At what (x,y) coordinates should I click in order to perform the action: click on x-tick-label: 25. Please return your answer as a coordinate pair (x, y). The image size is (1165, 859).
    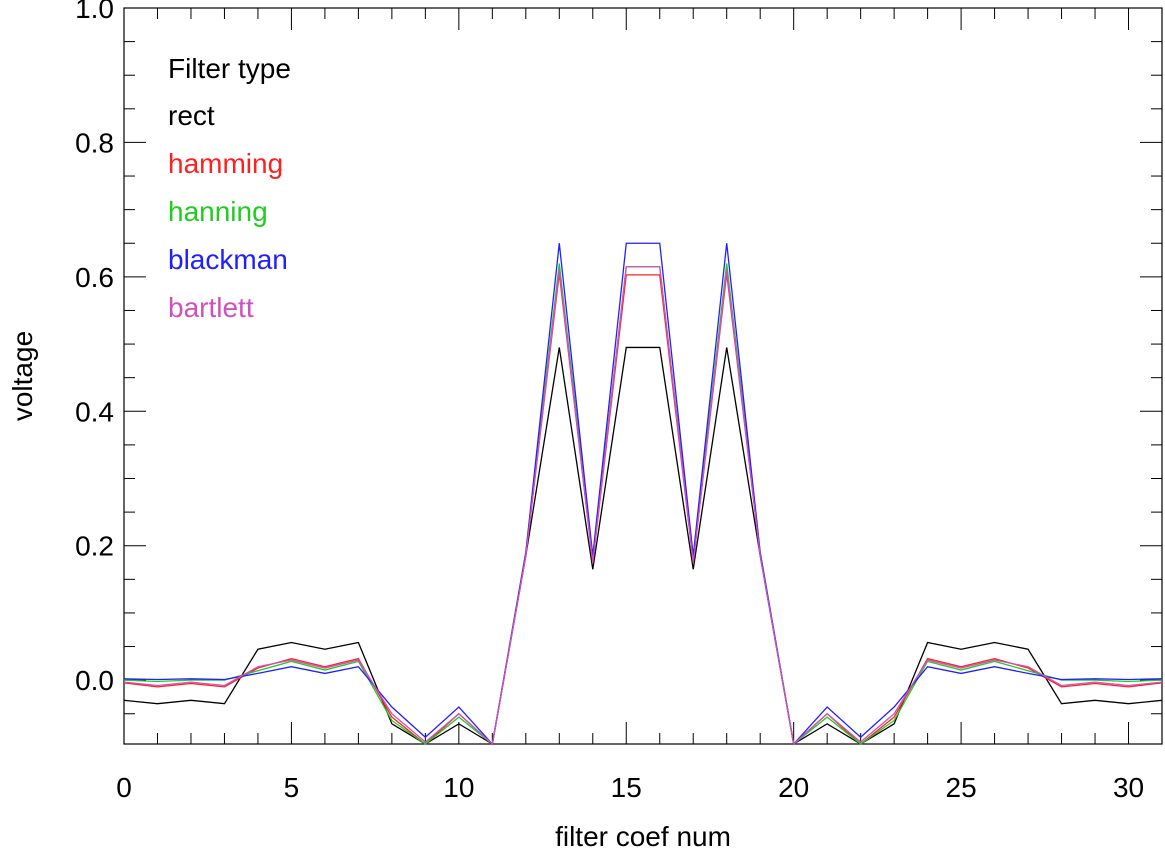
    Looking at the image, I should click on (961, 787).